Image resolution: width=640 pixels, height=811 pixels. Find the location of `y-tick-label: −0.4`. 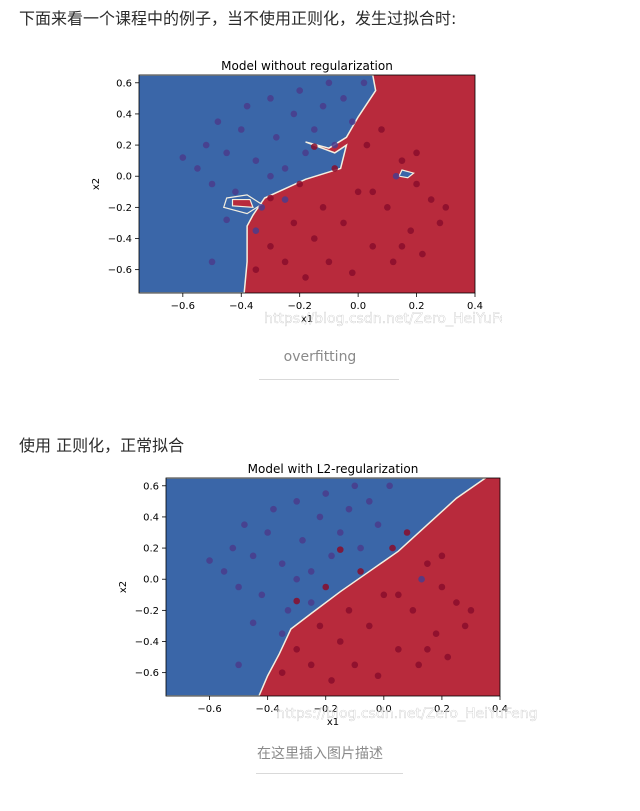

y-tick-label: −0.4 is located at coordinates (147, 642).